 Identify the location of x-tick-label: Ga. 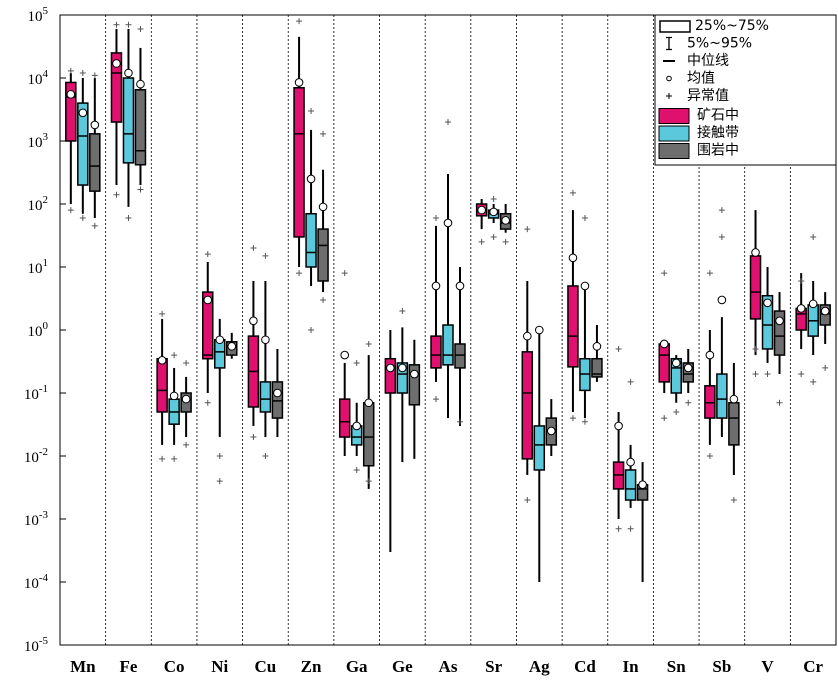
(357, 666).